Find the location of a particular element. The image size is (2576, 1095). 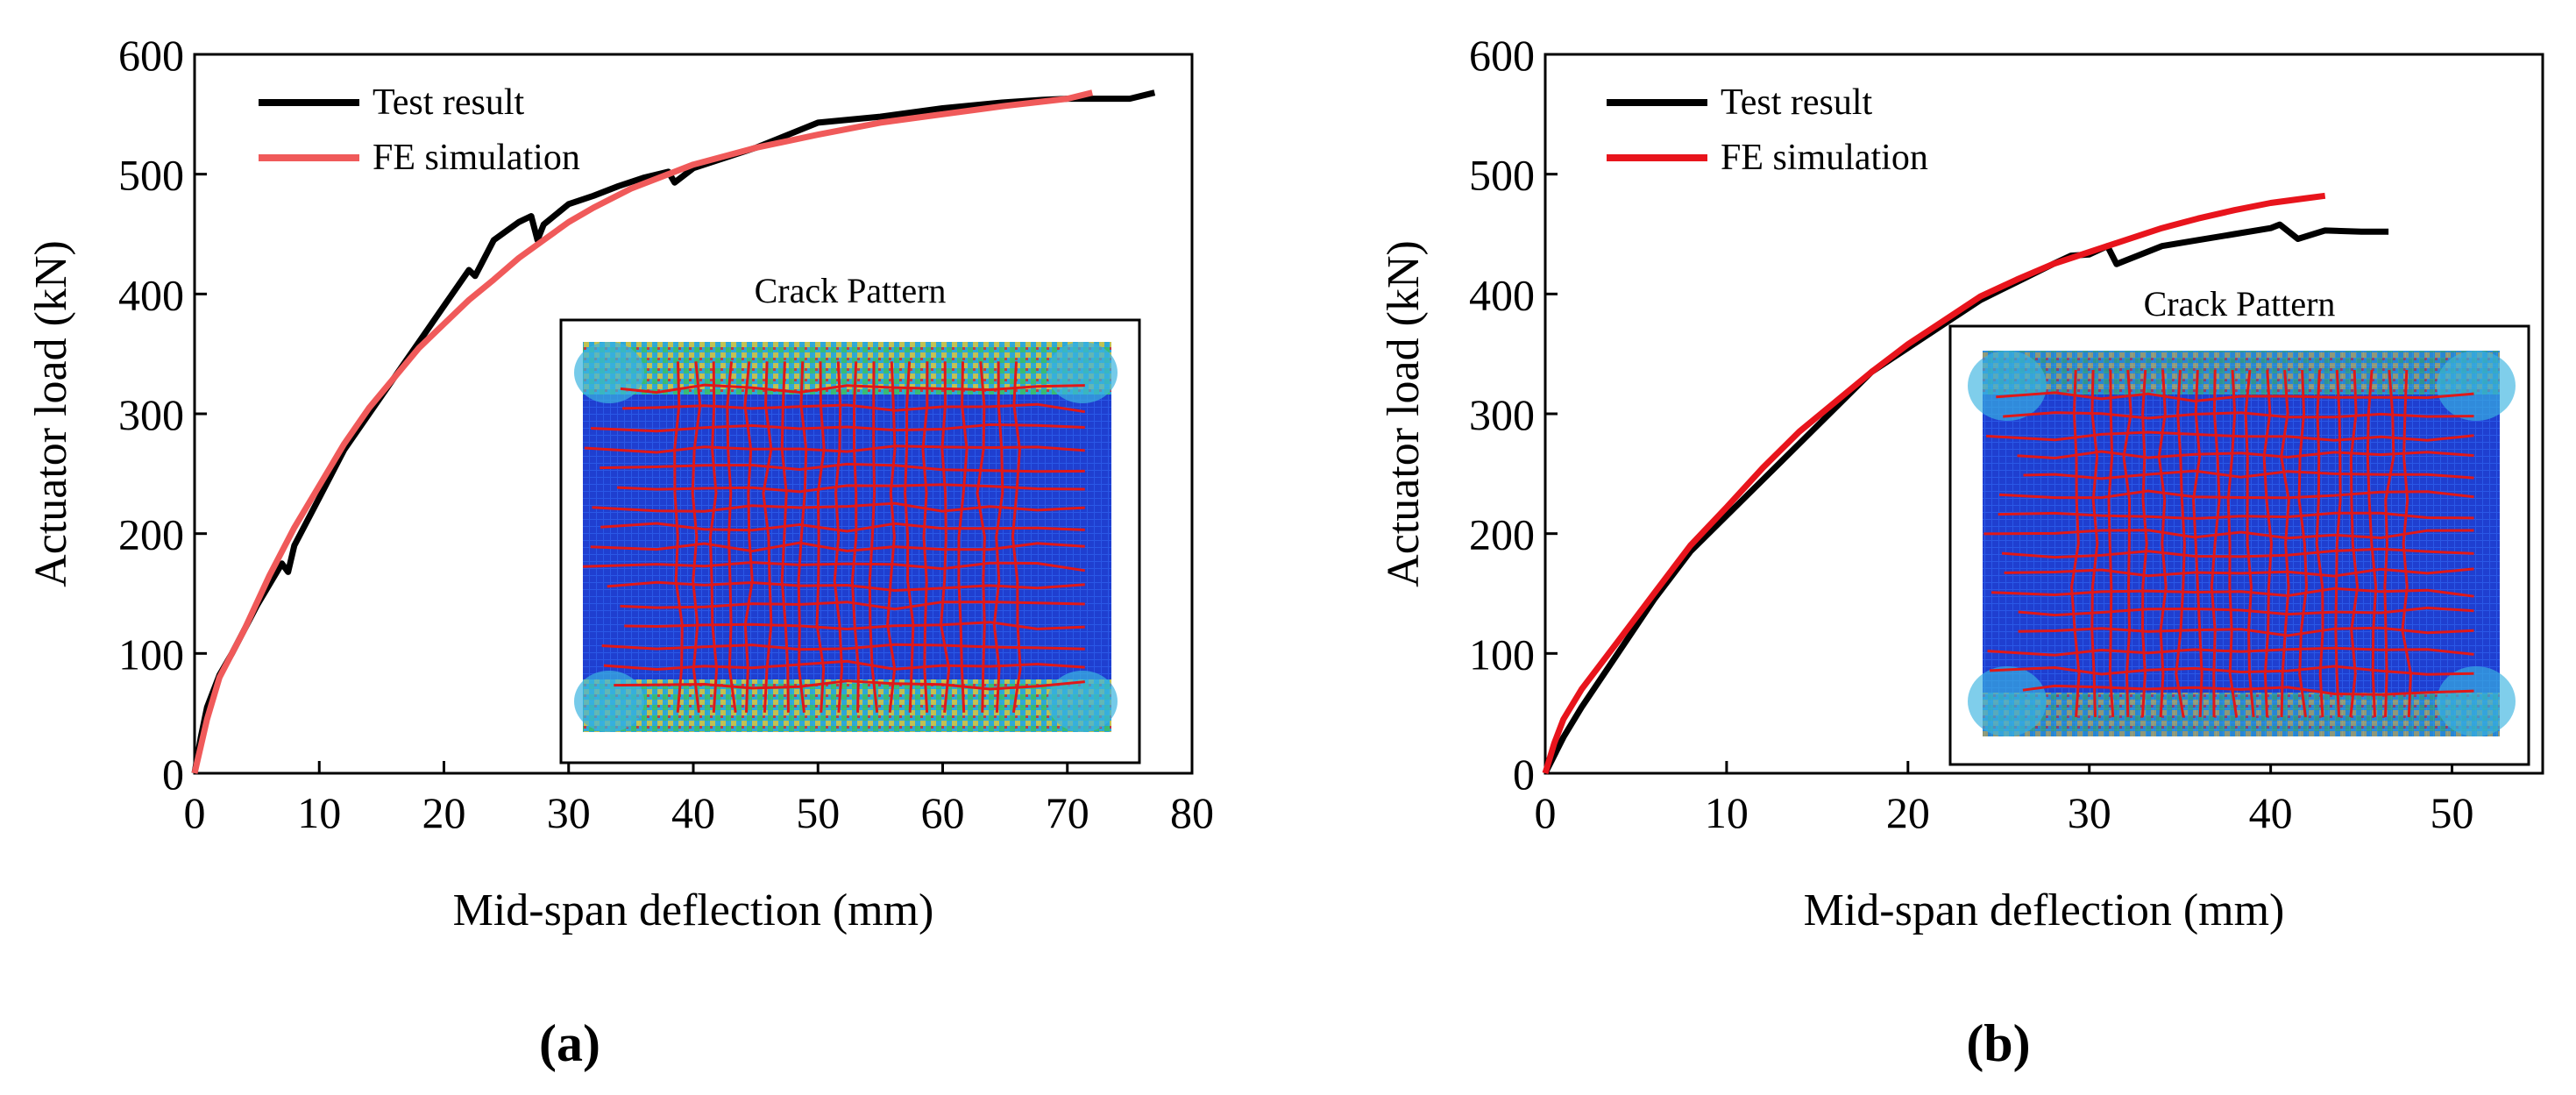

x-axis-ticks: 0 10 20 30 40 50 is located at coordinates (2005, 799).